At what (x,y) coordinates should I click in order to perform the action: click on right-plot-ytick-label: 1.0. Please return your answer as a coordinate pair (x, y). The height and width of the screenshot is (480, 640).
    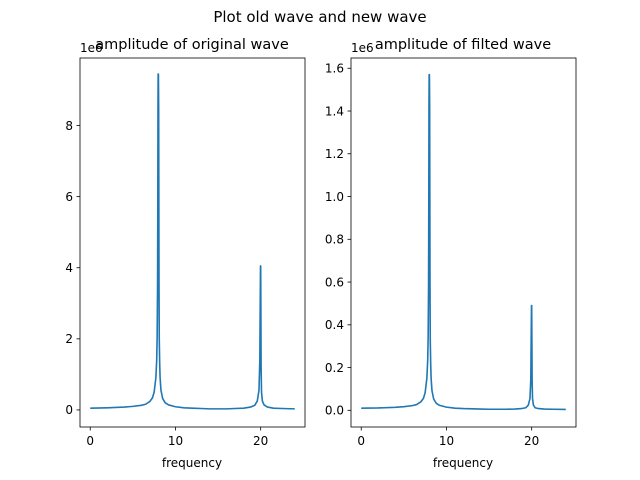
    Looking at the image, I should click on (334, 197).